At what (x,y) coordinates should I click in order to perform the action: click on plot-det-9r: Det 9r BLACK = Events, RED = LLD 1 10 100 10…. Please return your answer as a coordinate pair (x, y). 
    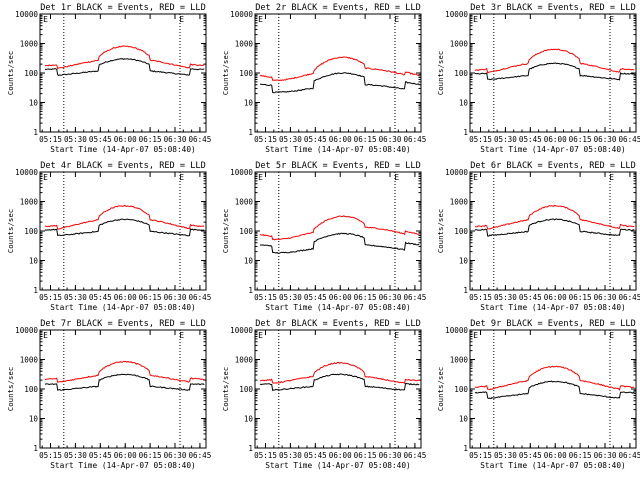
    Looking at the image, I should click on (538, 394).